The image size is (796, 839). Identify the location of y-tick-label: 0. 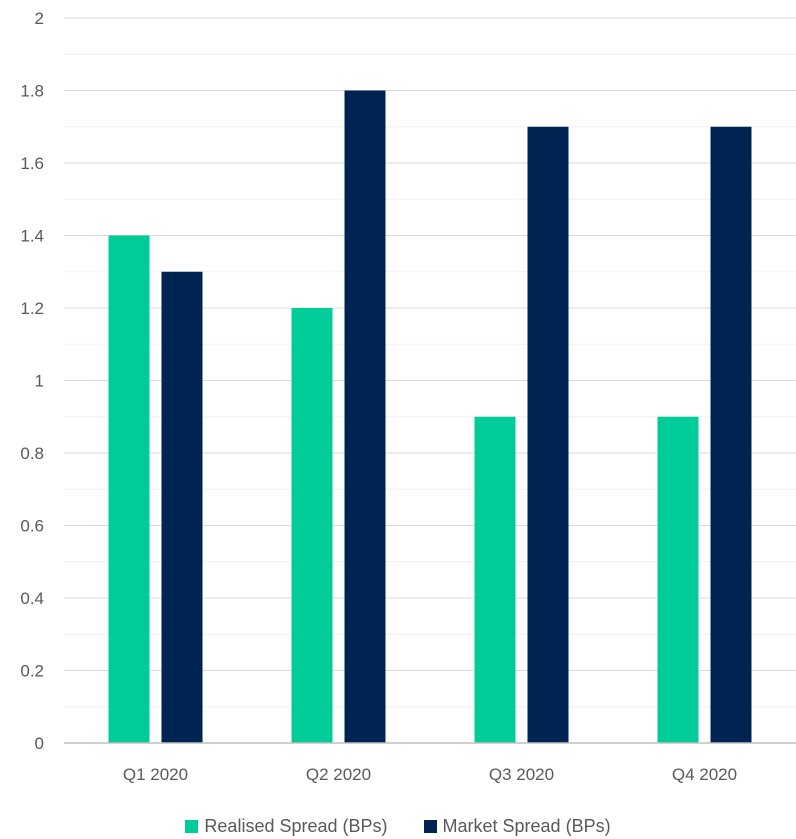
(39, 743).